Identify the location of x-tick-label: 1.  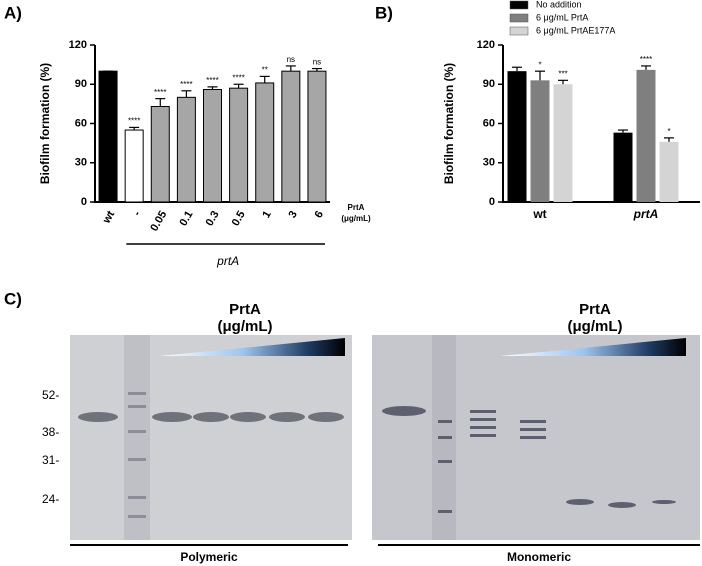
(266, 214).